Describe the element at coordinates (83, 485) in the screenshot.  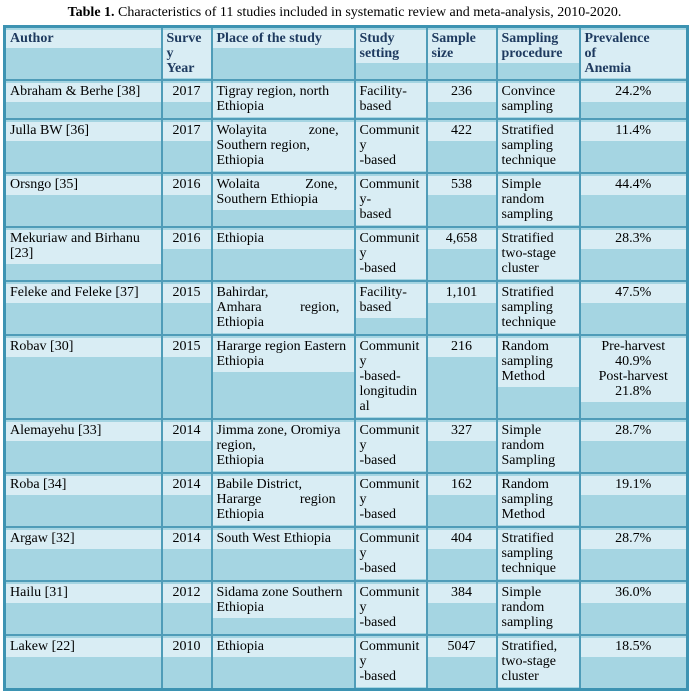
I see `cell-text: Roba [34]` at that location.